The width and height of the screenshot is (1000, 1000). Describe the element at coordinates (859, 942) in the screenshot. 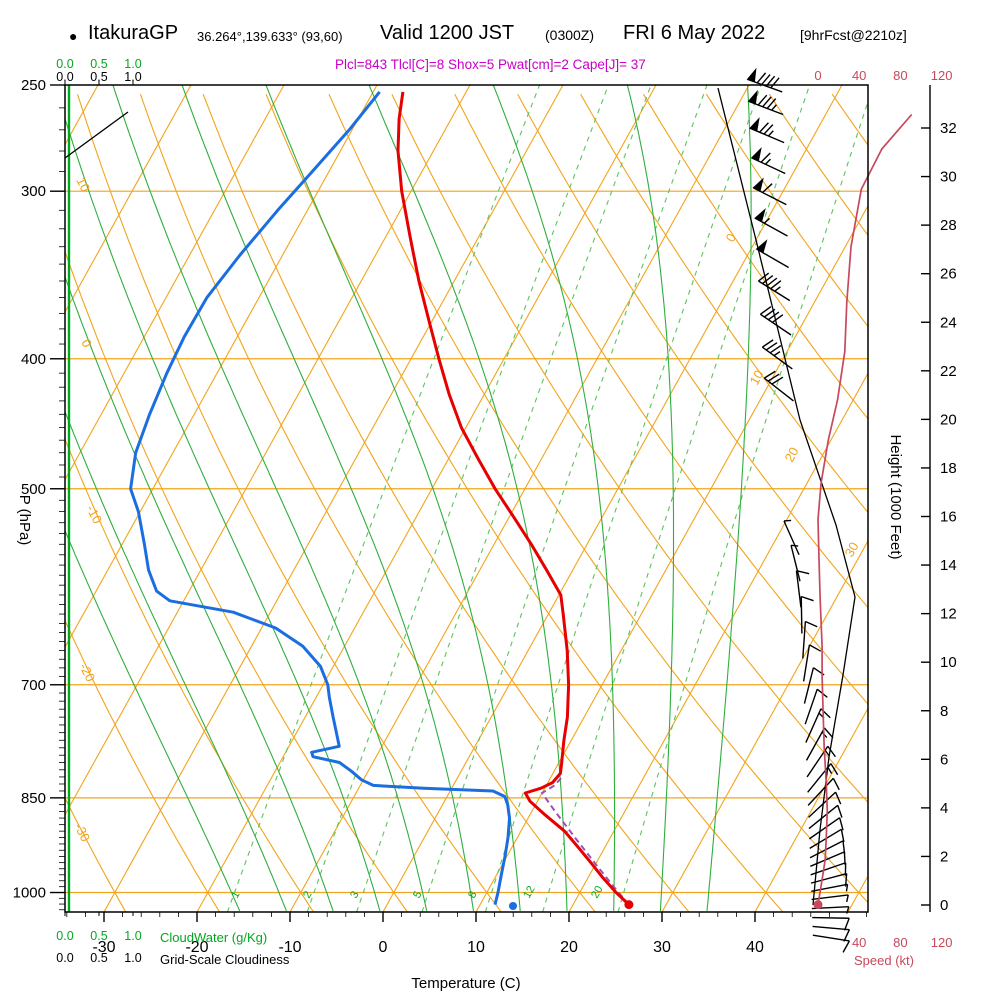

I see `speed-tick-label-bottom: 40` at that location.